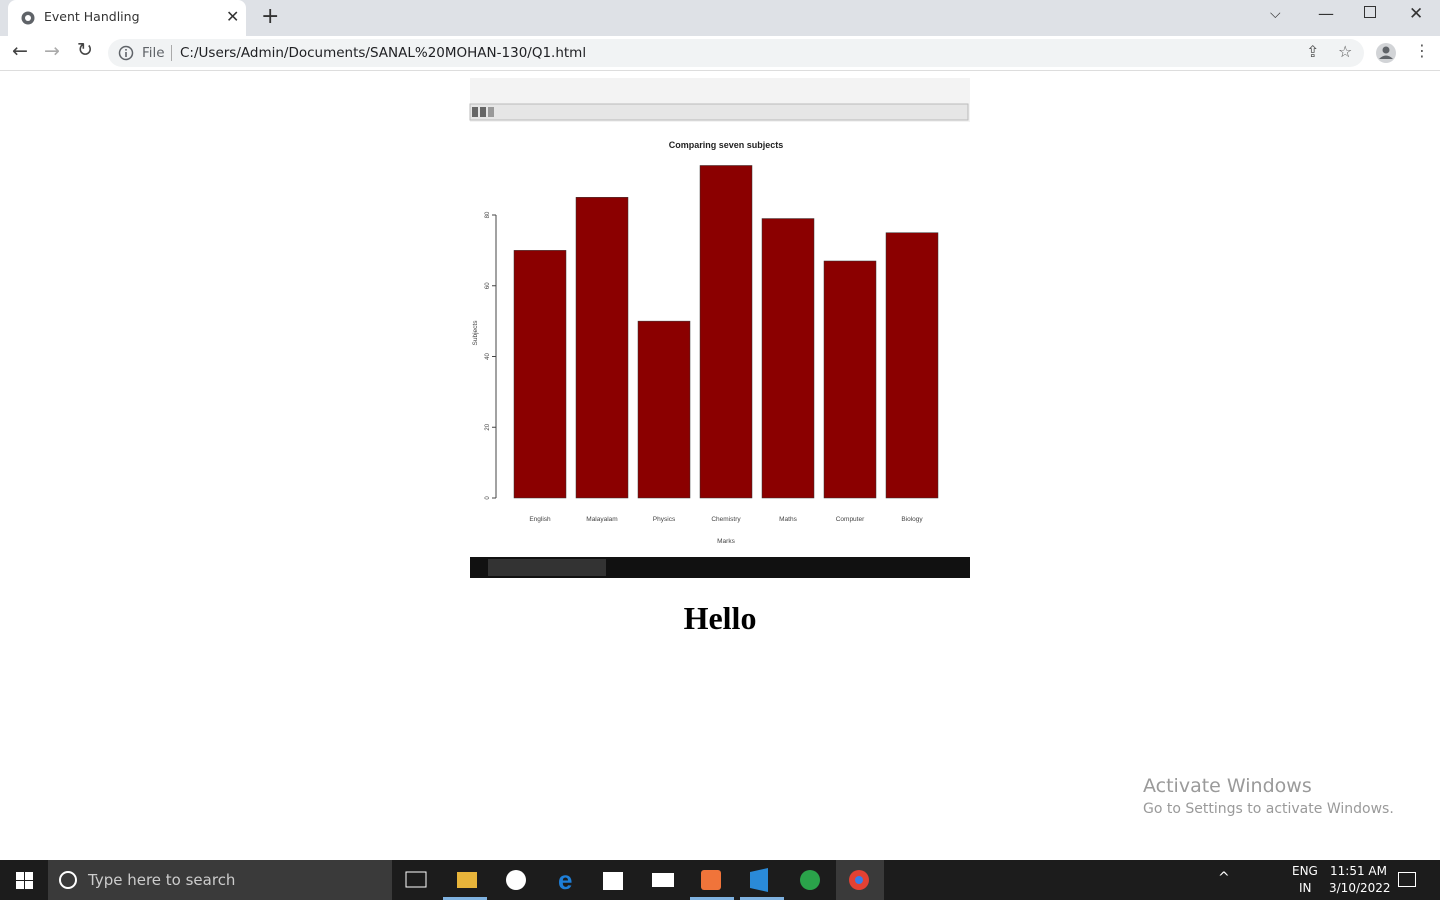 The image size is (1440, 900). What do you see at coordinates (24, 880) in the screenshot?
I see `start` at bounding box center [24, 880].